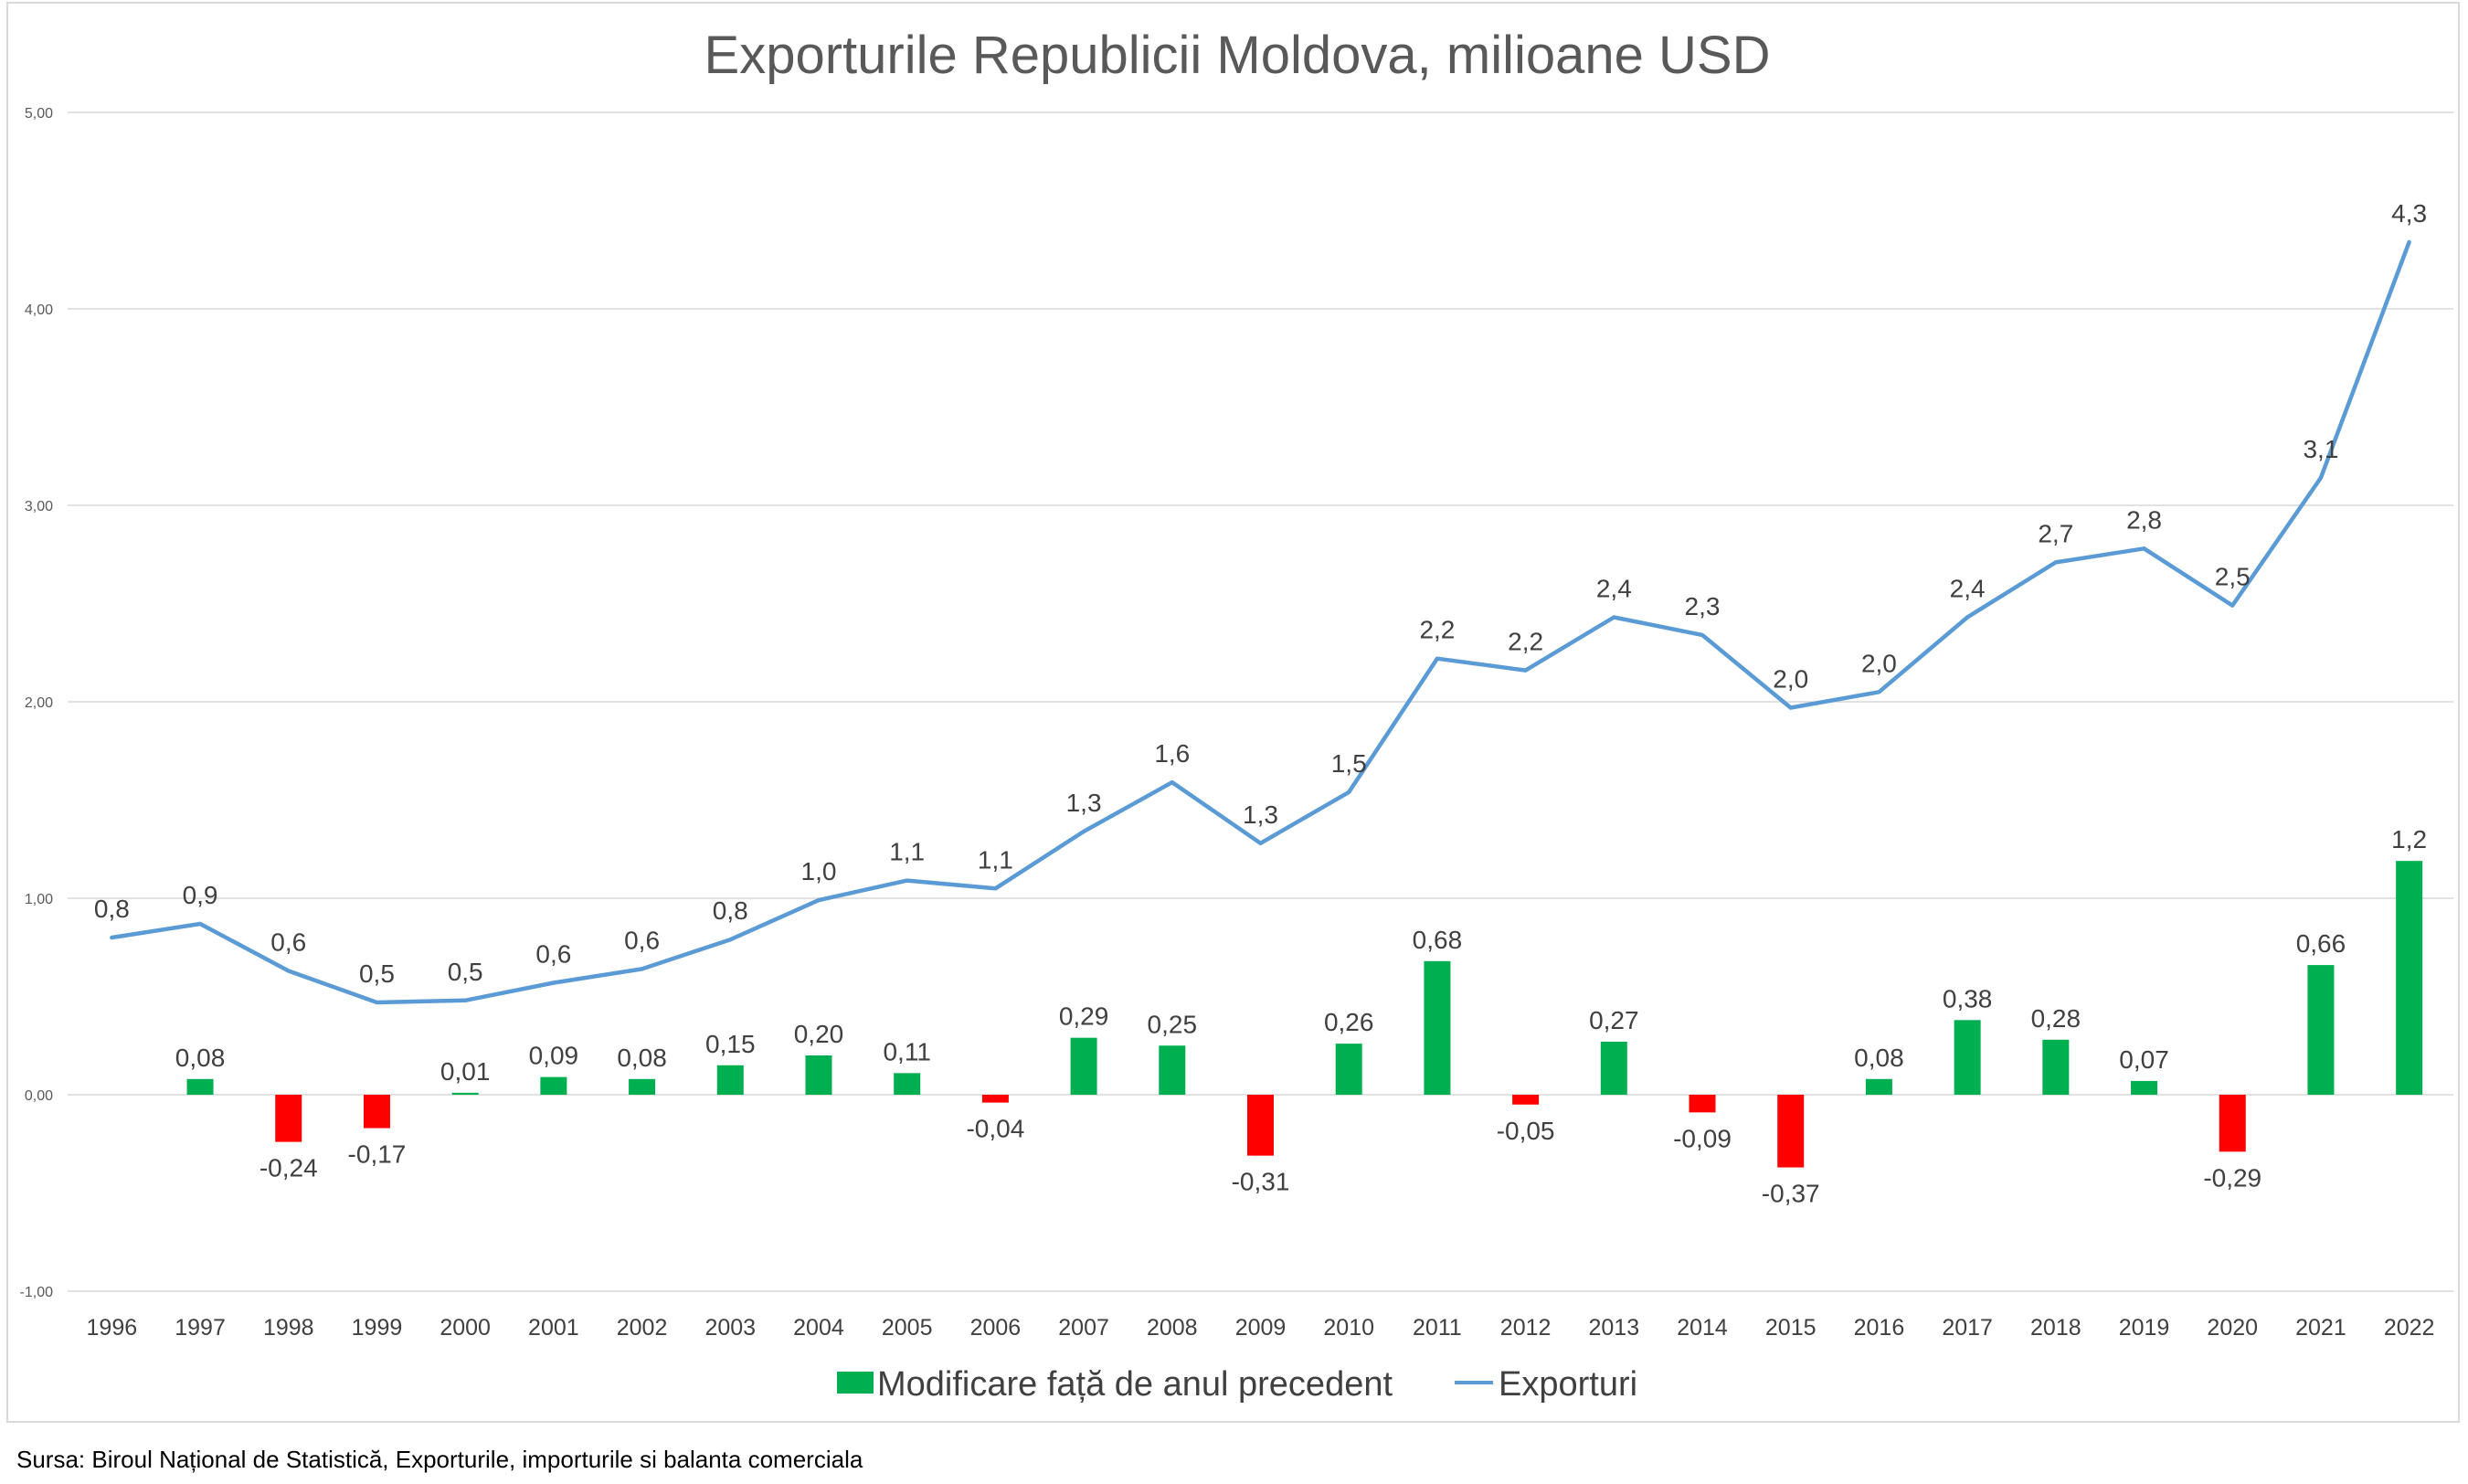  What do you see at coordinates (200, 1328) in the screenshot?
I see `x-tick-label: 1997` at bounding box center [200, 1328].